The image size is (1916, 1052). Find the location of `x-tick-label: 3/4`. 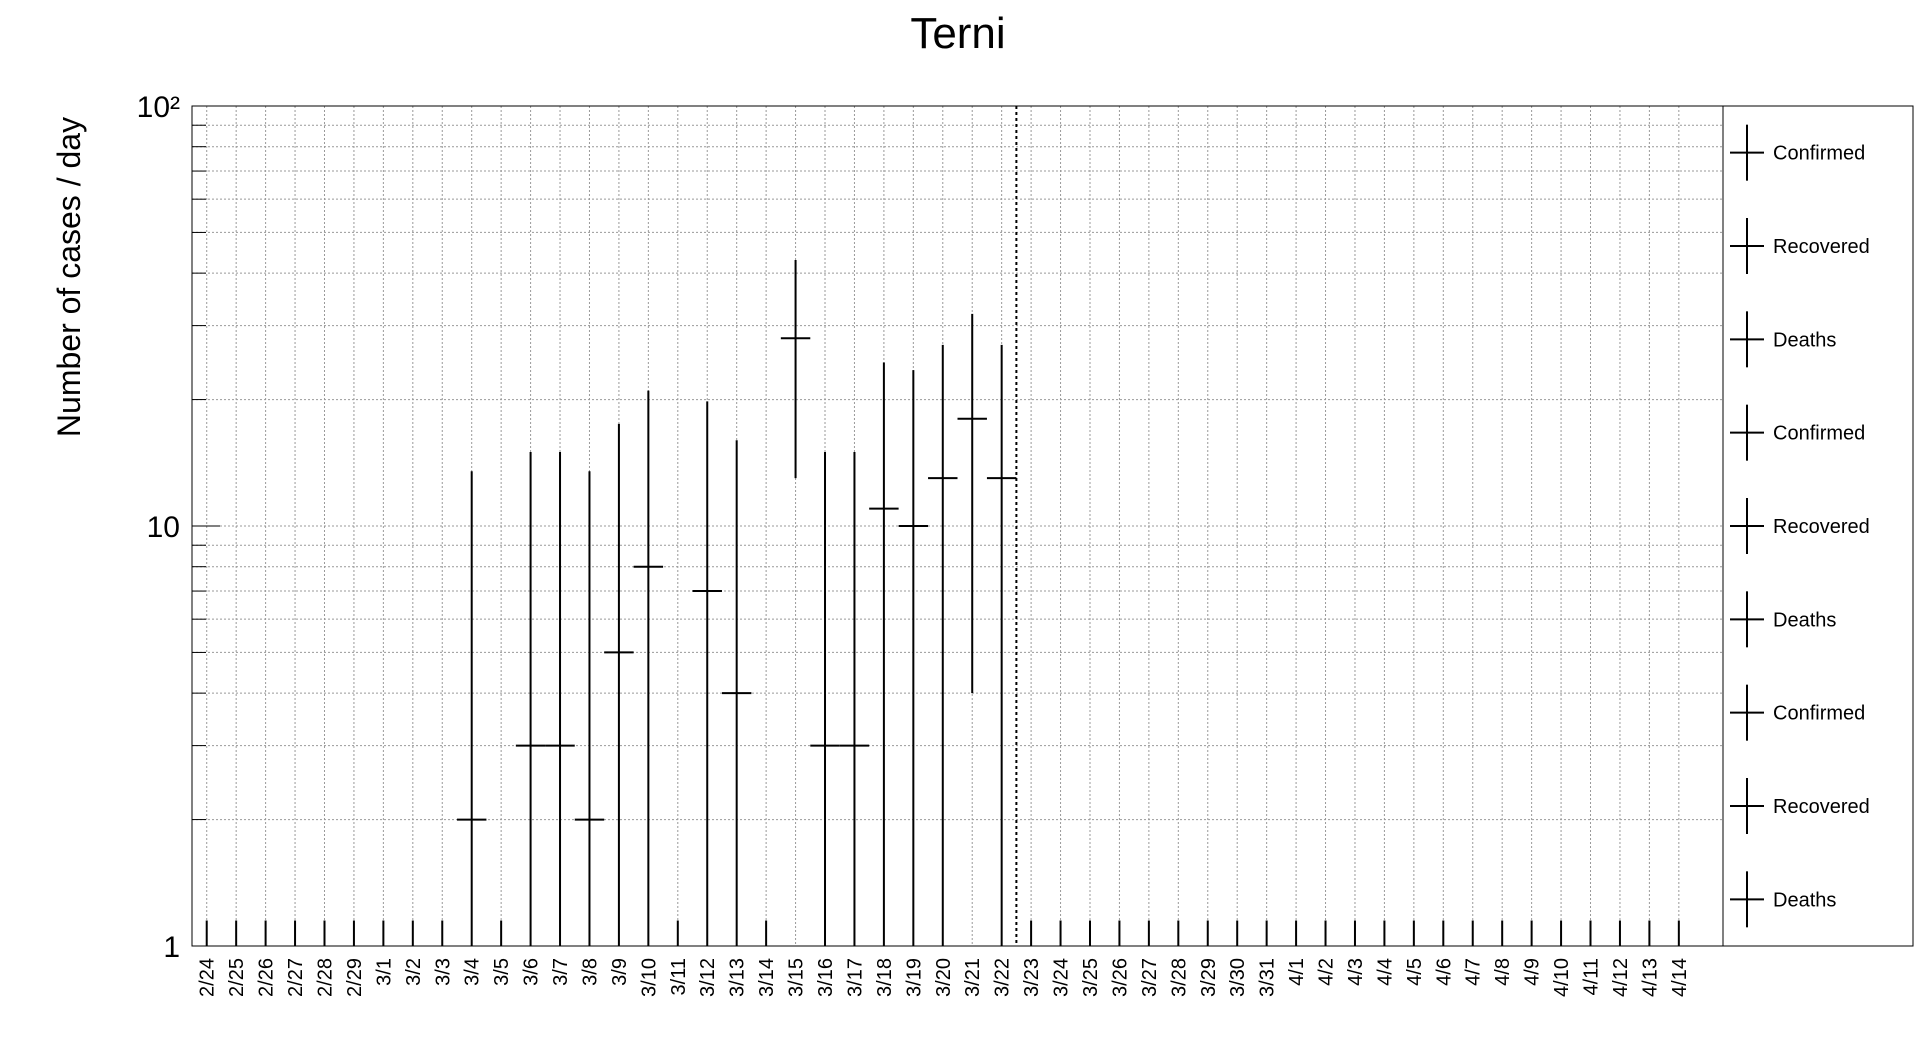

x-tick-label: 3/4 is located at coordinates (473, 972).